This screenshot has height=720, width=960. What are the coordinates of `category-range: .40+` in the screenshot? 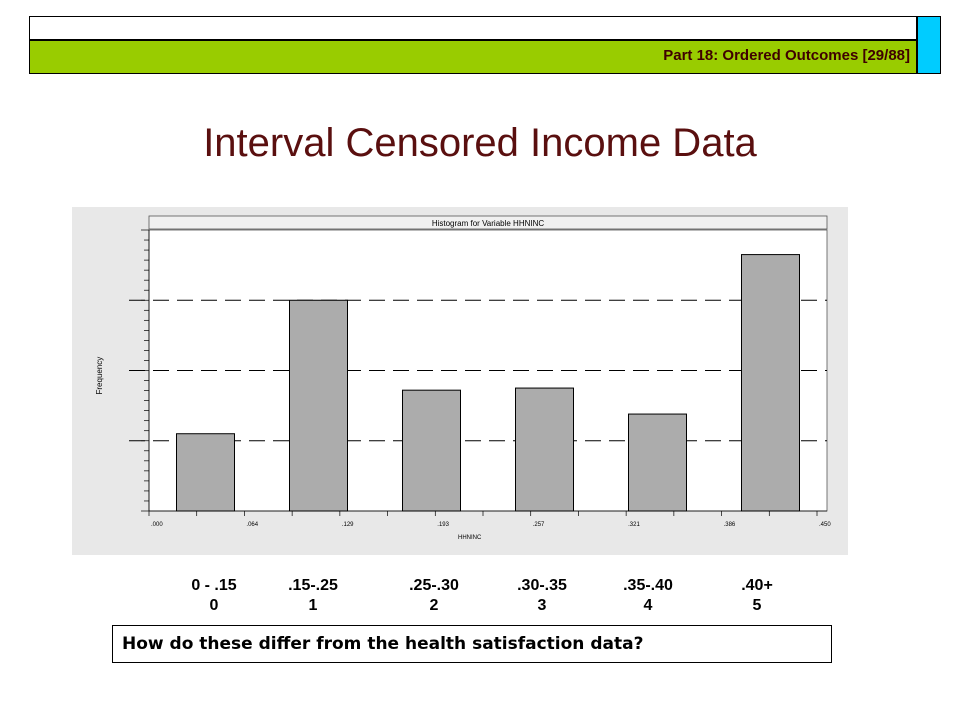 It's located at (757, 585).